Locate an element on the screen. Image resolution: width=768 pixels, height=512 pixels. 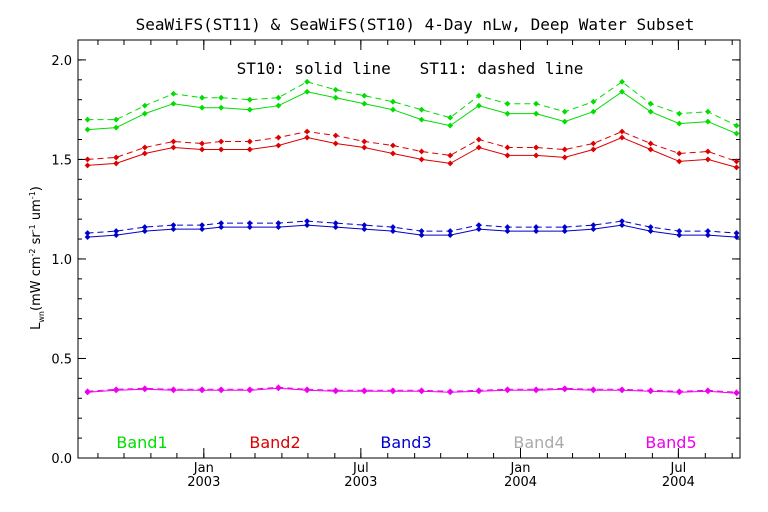
y-axis-label: Lwn(mW cm-2 sr-1 um-1) is located at coordinates (37, 258).